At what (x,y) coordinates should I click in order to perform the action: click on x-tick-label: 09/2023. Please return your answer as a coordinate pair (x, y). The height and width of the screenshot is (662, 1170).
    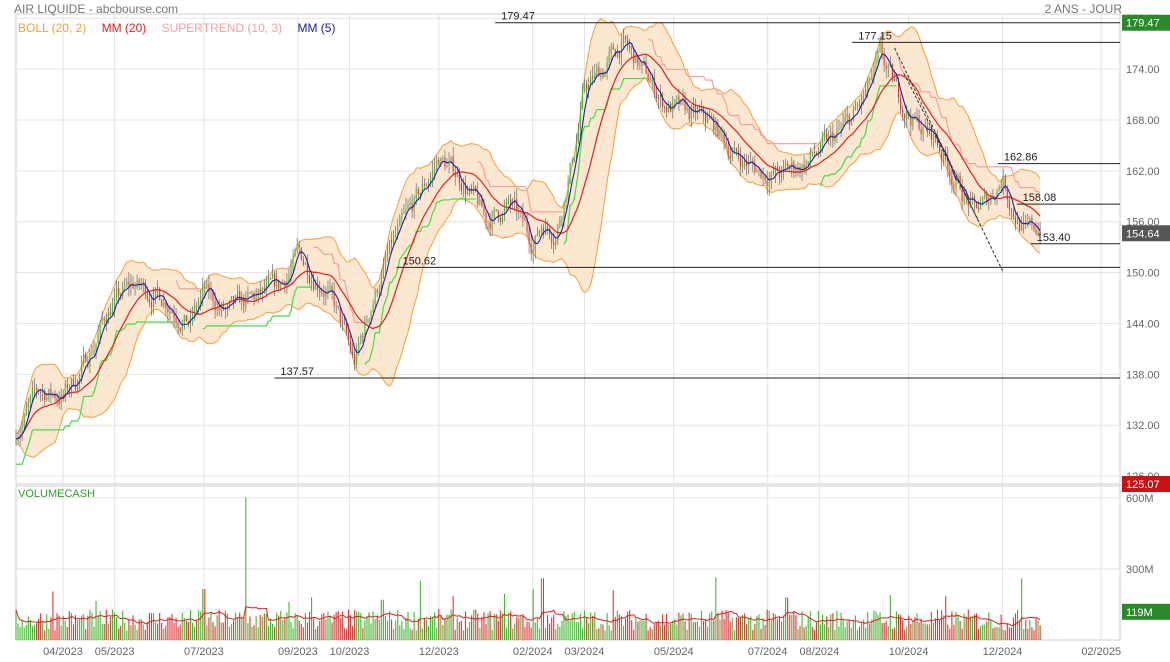
    Looking at the image, I should click on (298, 652).